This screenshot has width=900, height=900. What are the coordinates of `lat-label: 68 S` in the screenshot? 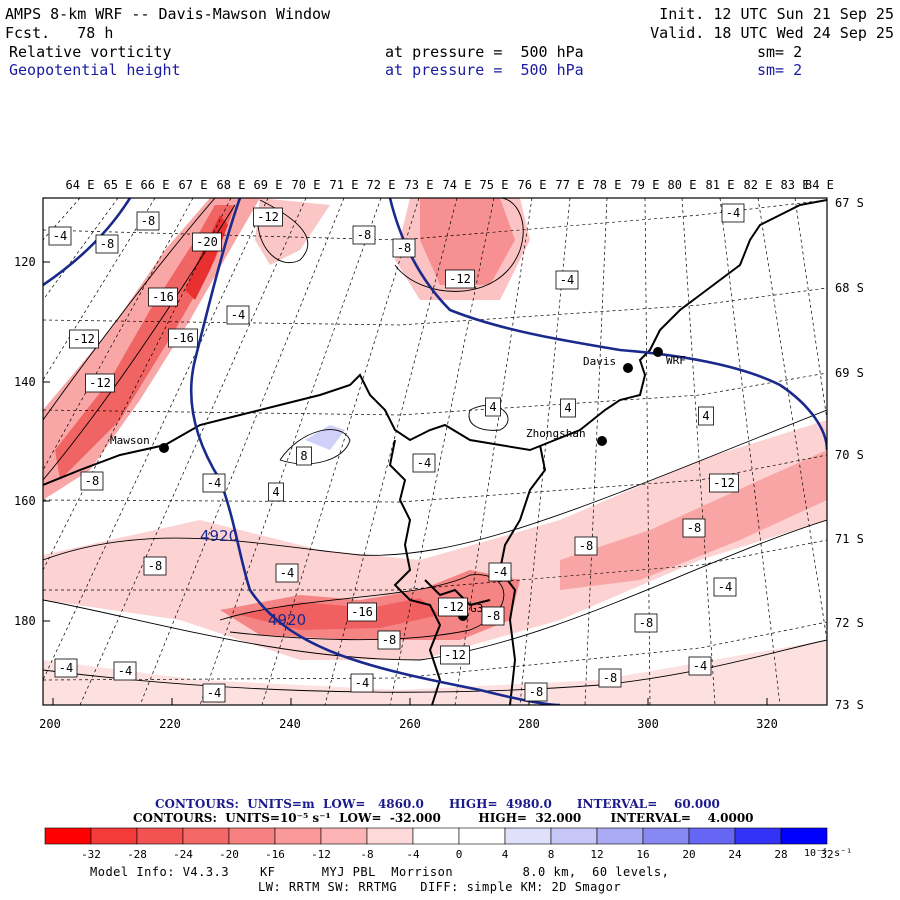 It's located at (849, 288).